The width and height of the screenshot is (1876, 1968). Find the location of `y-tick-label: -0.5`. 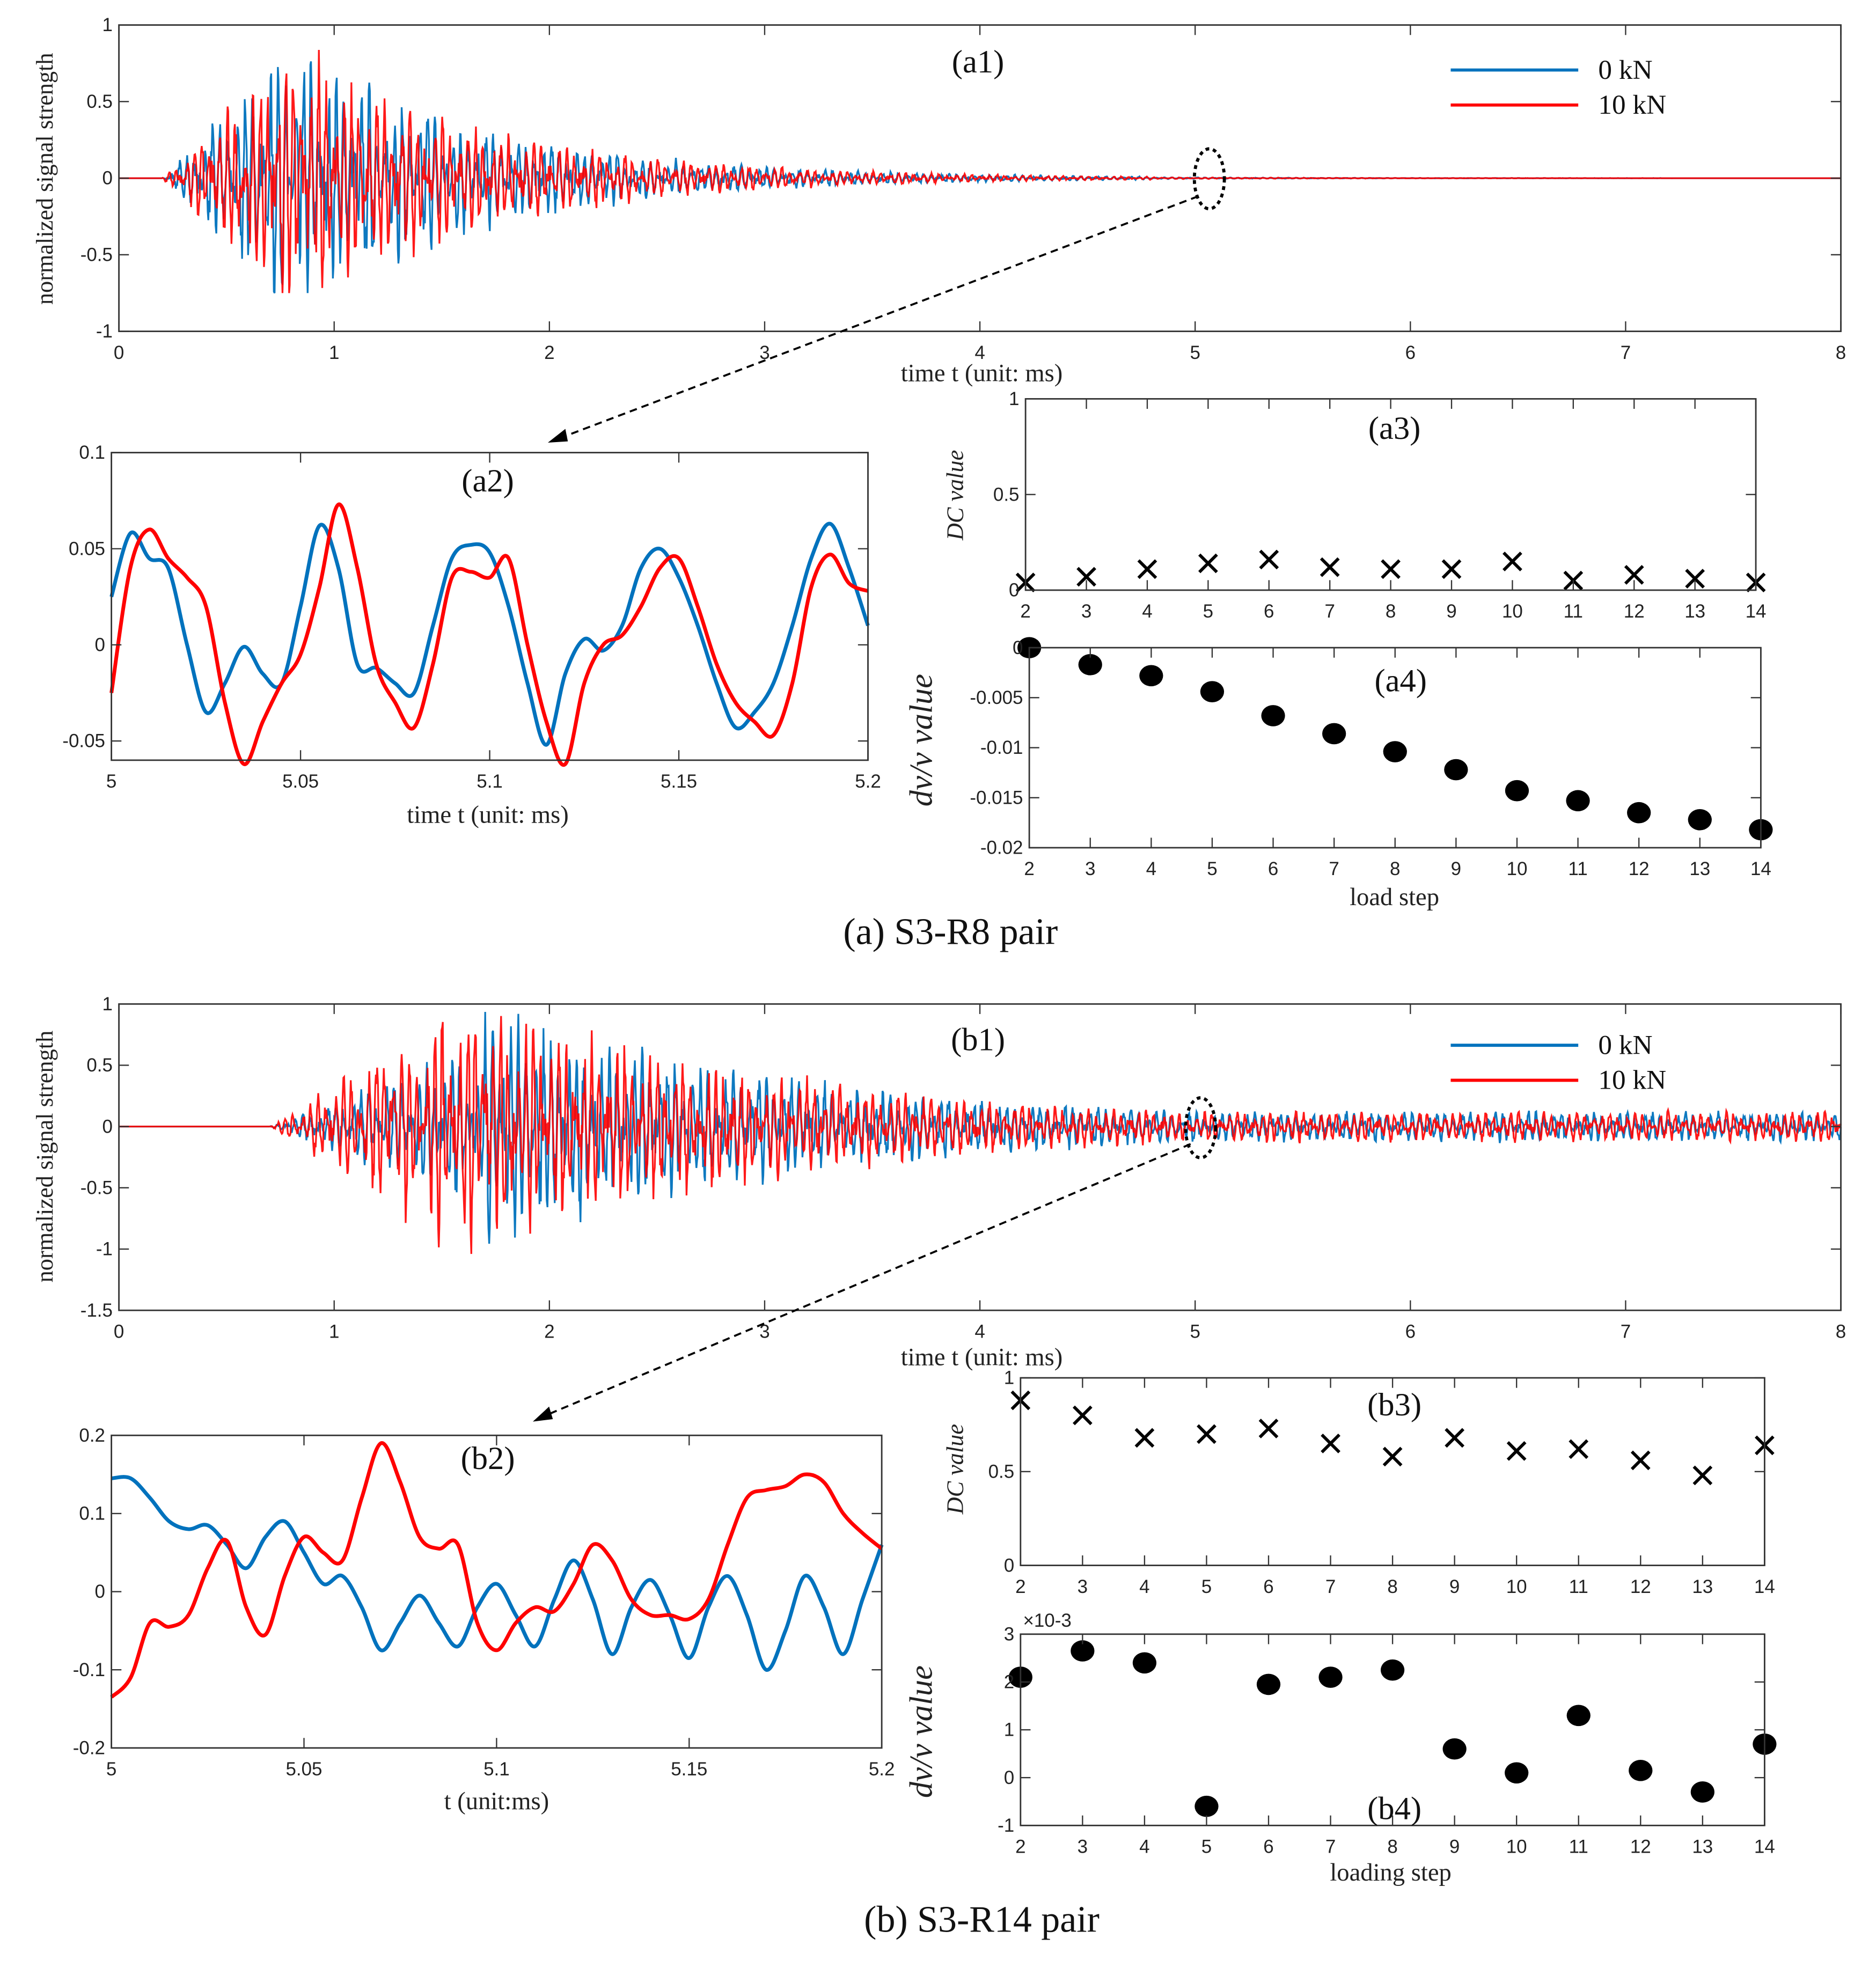

y-tick-label: -0.5 is located at coordinates (96, 254).